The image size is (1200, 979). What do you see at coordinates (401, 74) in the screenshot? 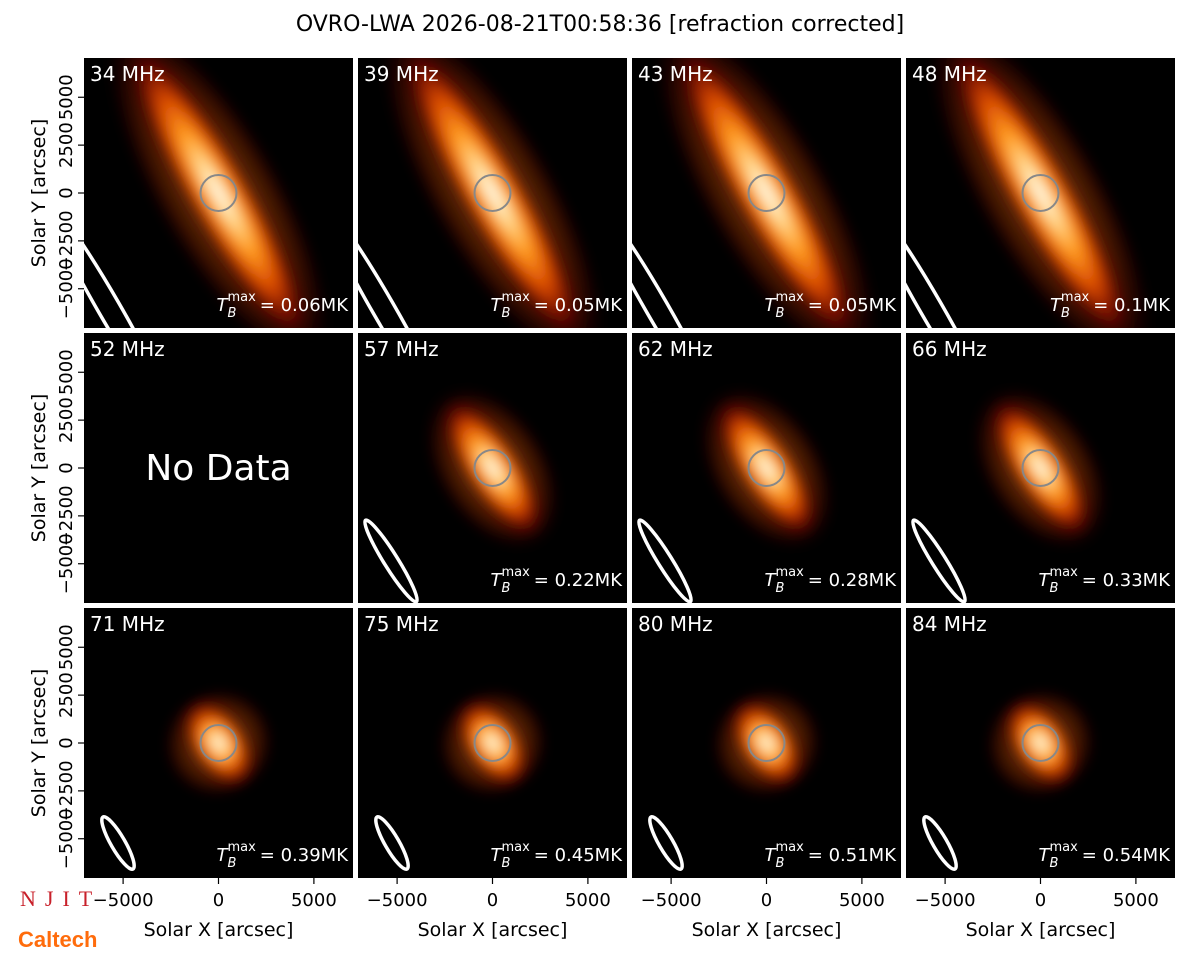
I see `panel-title: 39 MHz` at bounding box center [401, 74].